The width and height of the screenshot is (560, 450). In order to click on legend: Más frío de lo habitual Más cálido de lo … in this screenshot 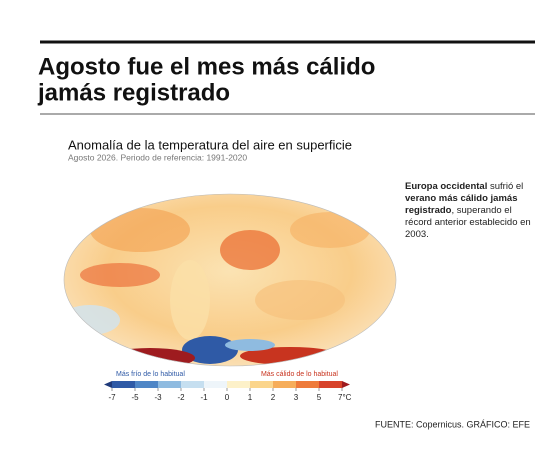, I will do `click(228, 386)`.